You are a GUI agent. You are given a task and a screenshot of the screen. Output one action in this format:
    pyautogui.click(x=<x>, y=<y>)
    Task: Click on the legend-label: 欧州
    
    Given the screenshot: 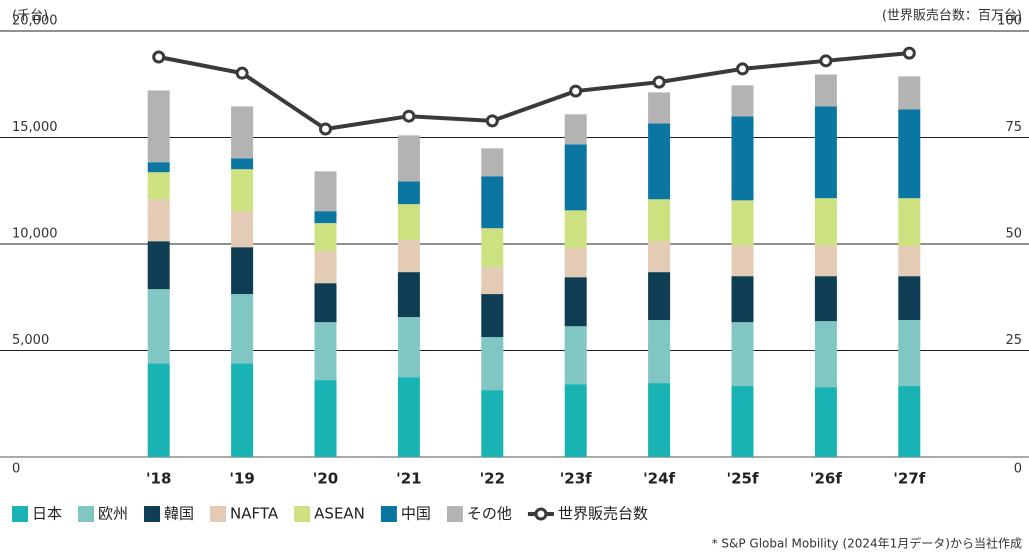 What is the action you would take?
    pyautogui.click(x=113, y=514)
    